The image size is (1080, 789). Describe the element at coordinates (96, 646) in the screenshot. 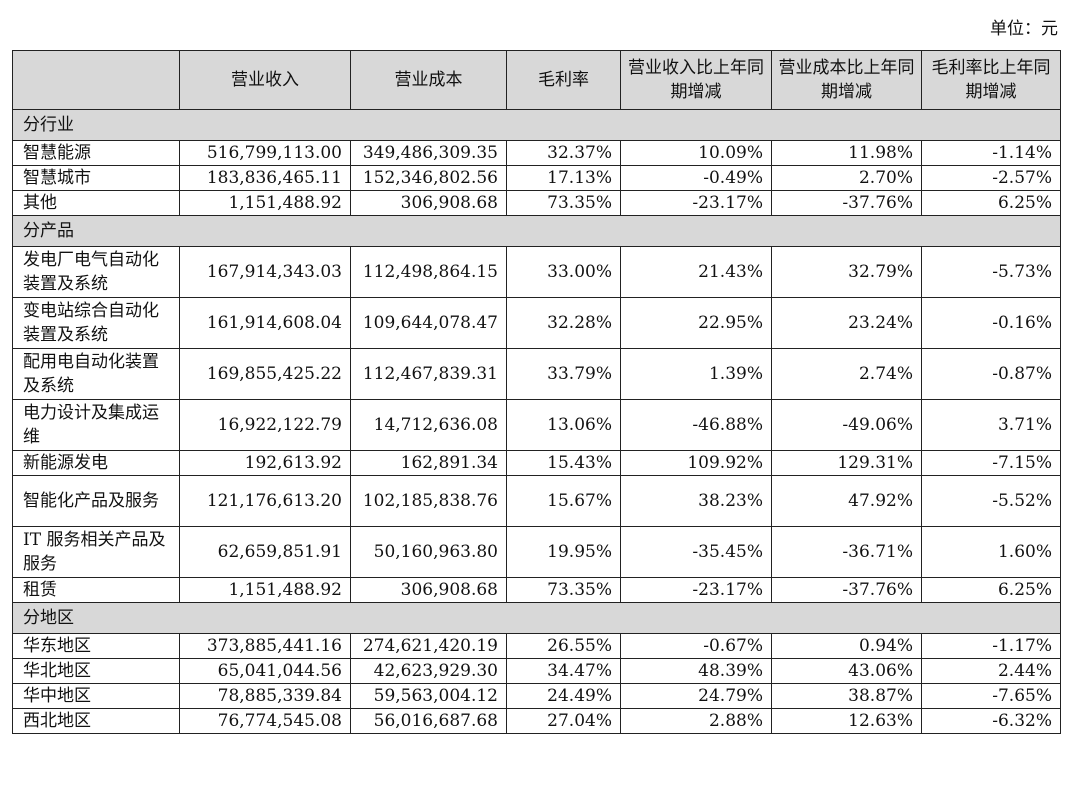

I see `row-label: 华东地区` at that location.